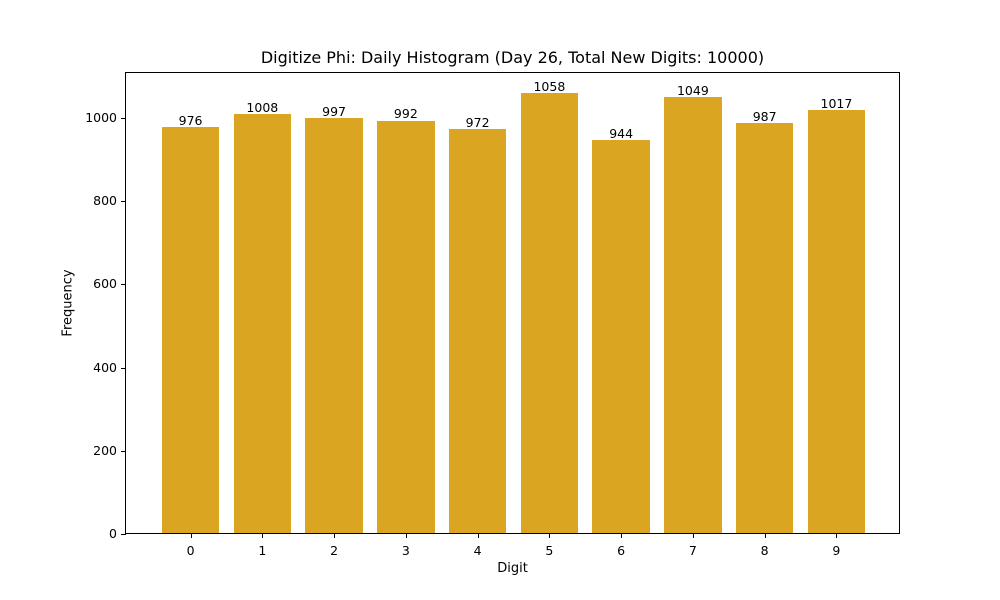  Describe the element at coordinates (105, 201) in the screenshot. I see `y-tick-label: 800` at that location.